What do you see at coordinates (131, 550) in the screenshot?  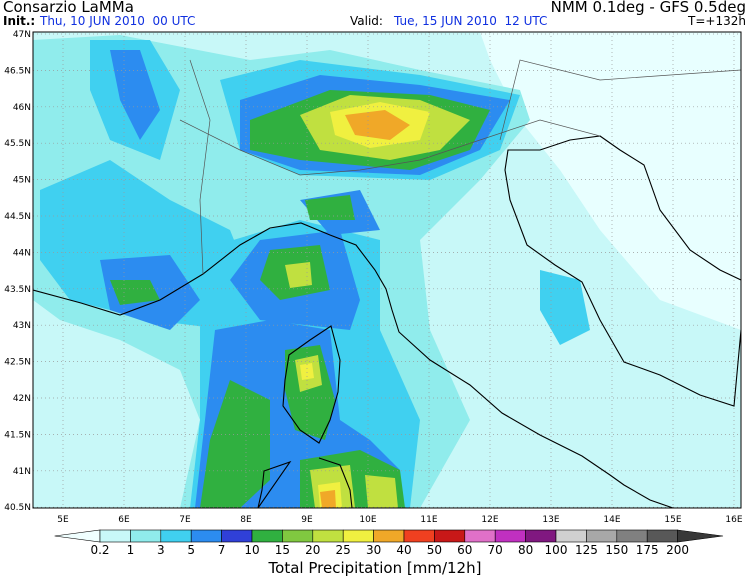 I see `legend-label: 1` at bounding box center [131, 550].